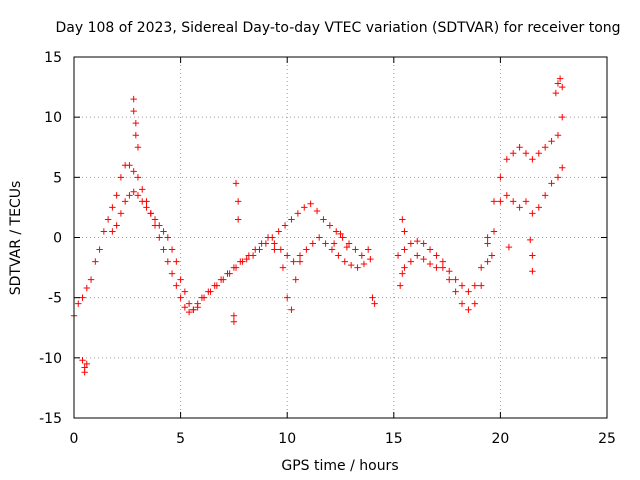 The height and width of the screenshot is (480, 640). What do you see at coordinates (57, 239) in the screenshot?
I see `y-tick-label: 0` at bounding box center [57, 239].